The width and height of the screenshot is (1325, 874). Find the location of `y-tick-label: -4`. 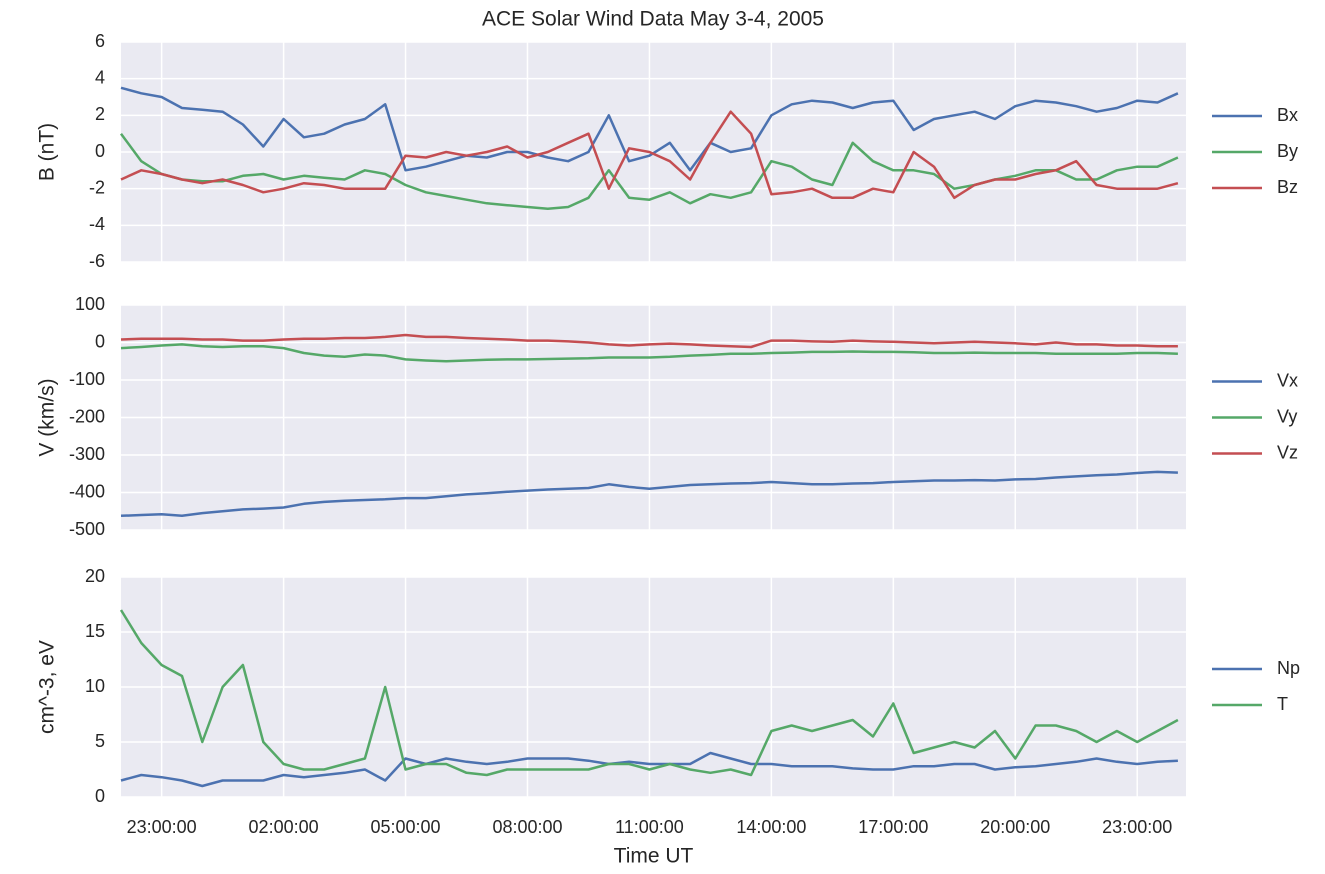

y-tick-label: -4 is located at coordinates (97, 224).